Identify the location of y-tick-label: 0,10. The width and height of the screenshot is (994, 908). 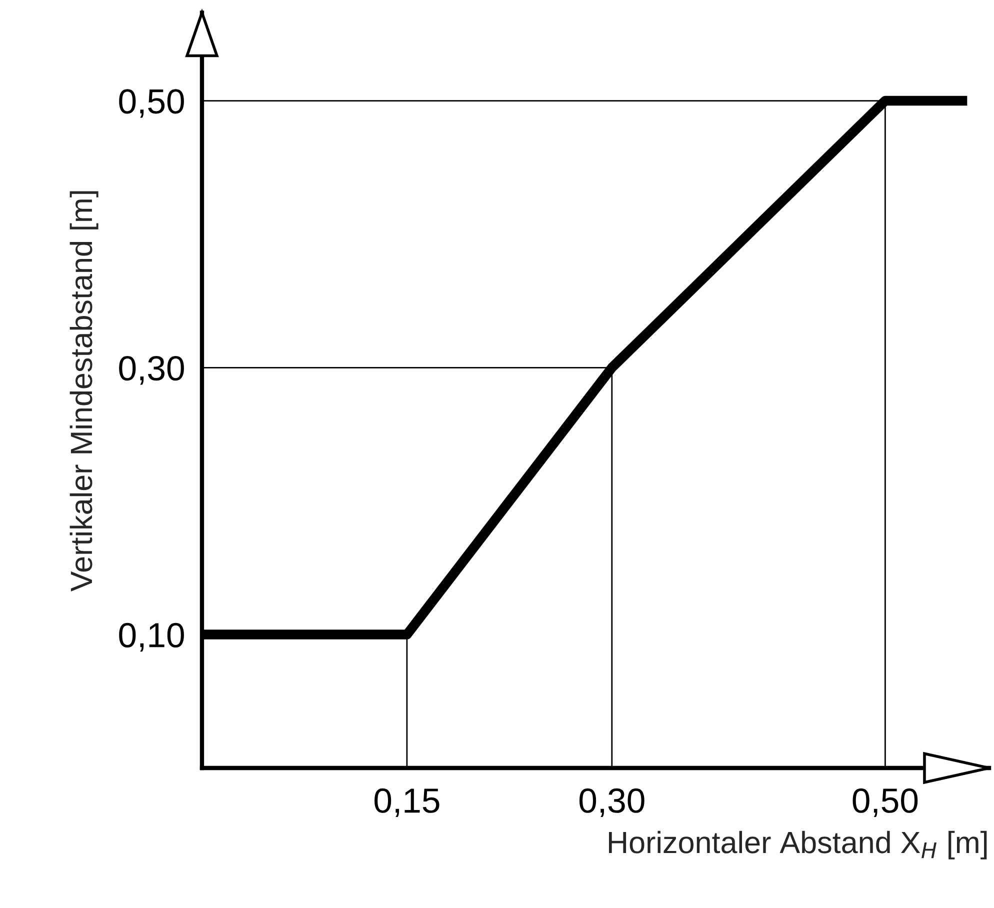
(151, 637).